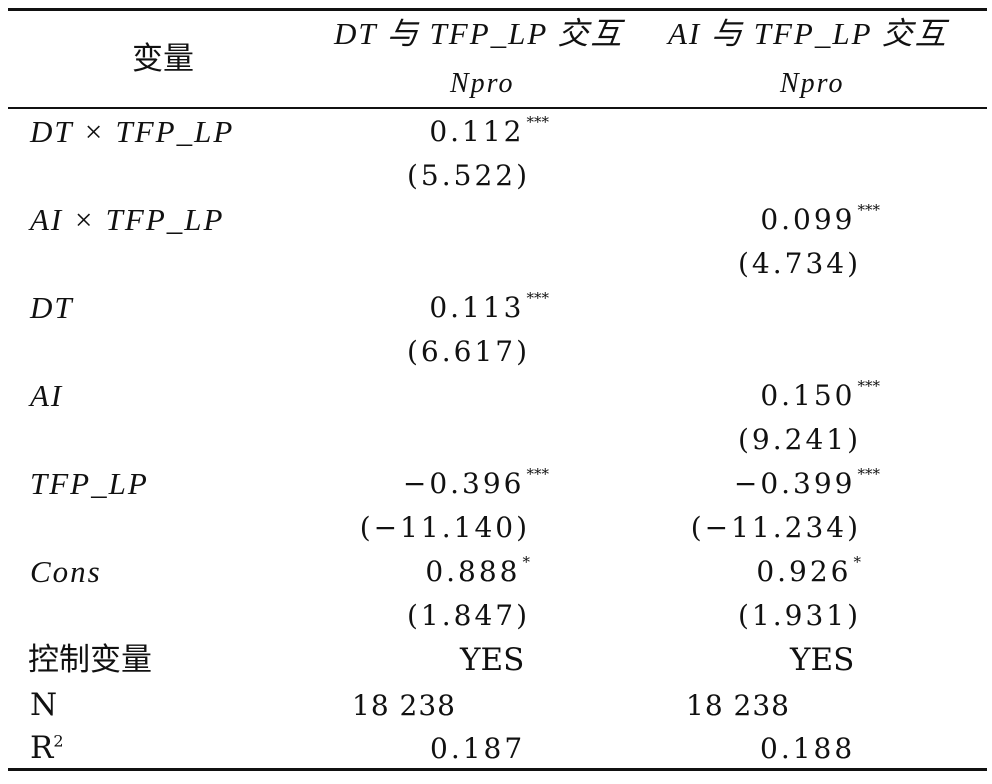  I want to click on header-col1-subtitle: Npro, so click(482, 83).